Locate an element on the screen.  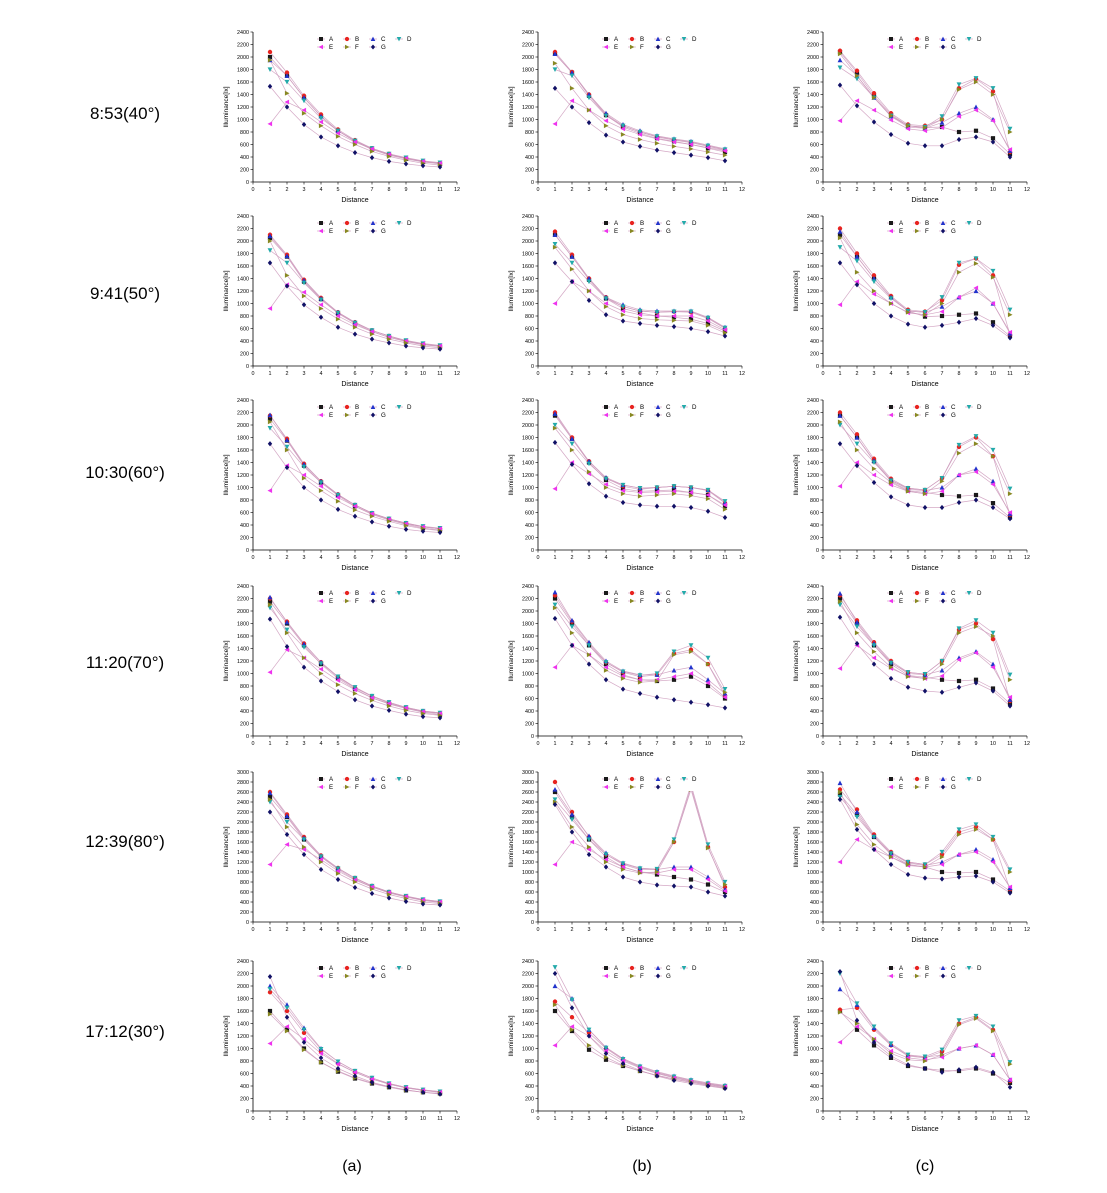
y-tick-label: 2200 is located at coordinates (243, 975).